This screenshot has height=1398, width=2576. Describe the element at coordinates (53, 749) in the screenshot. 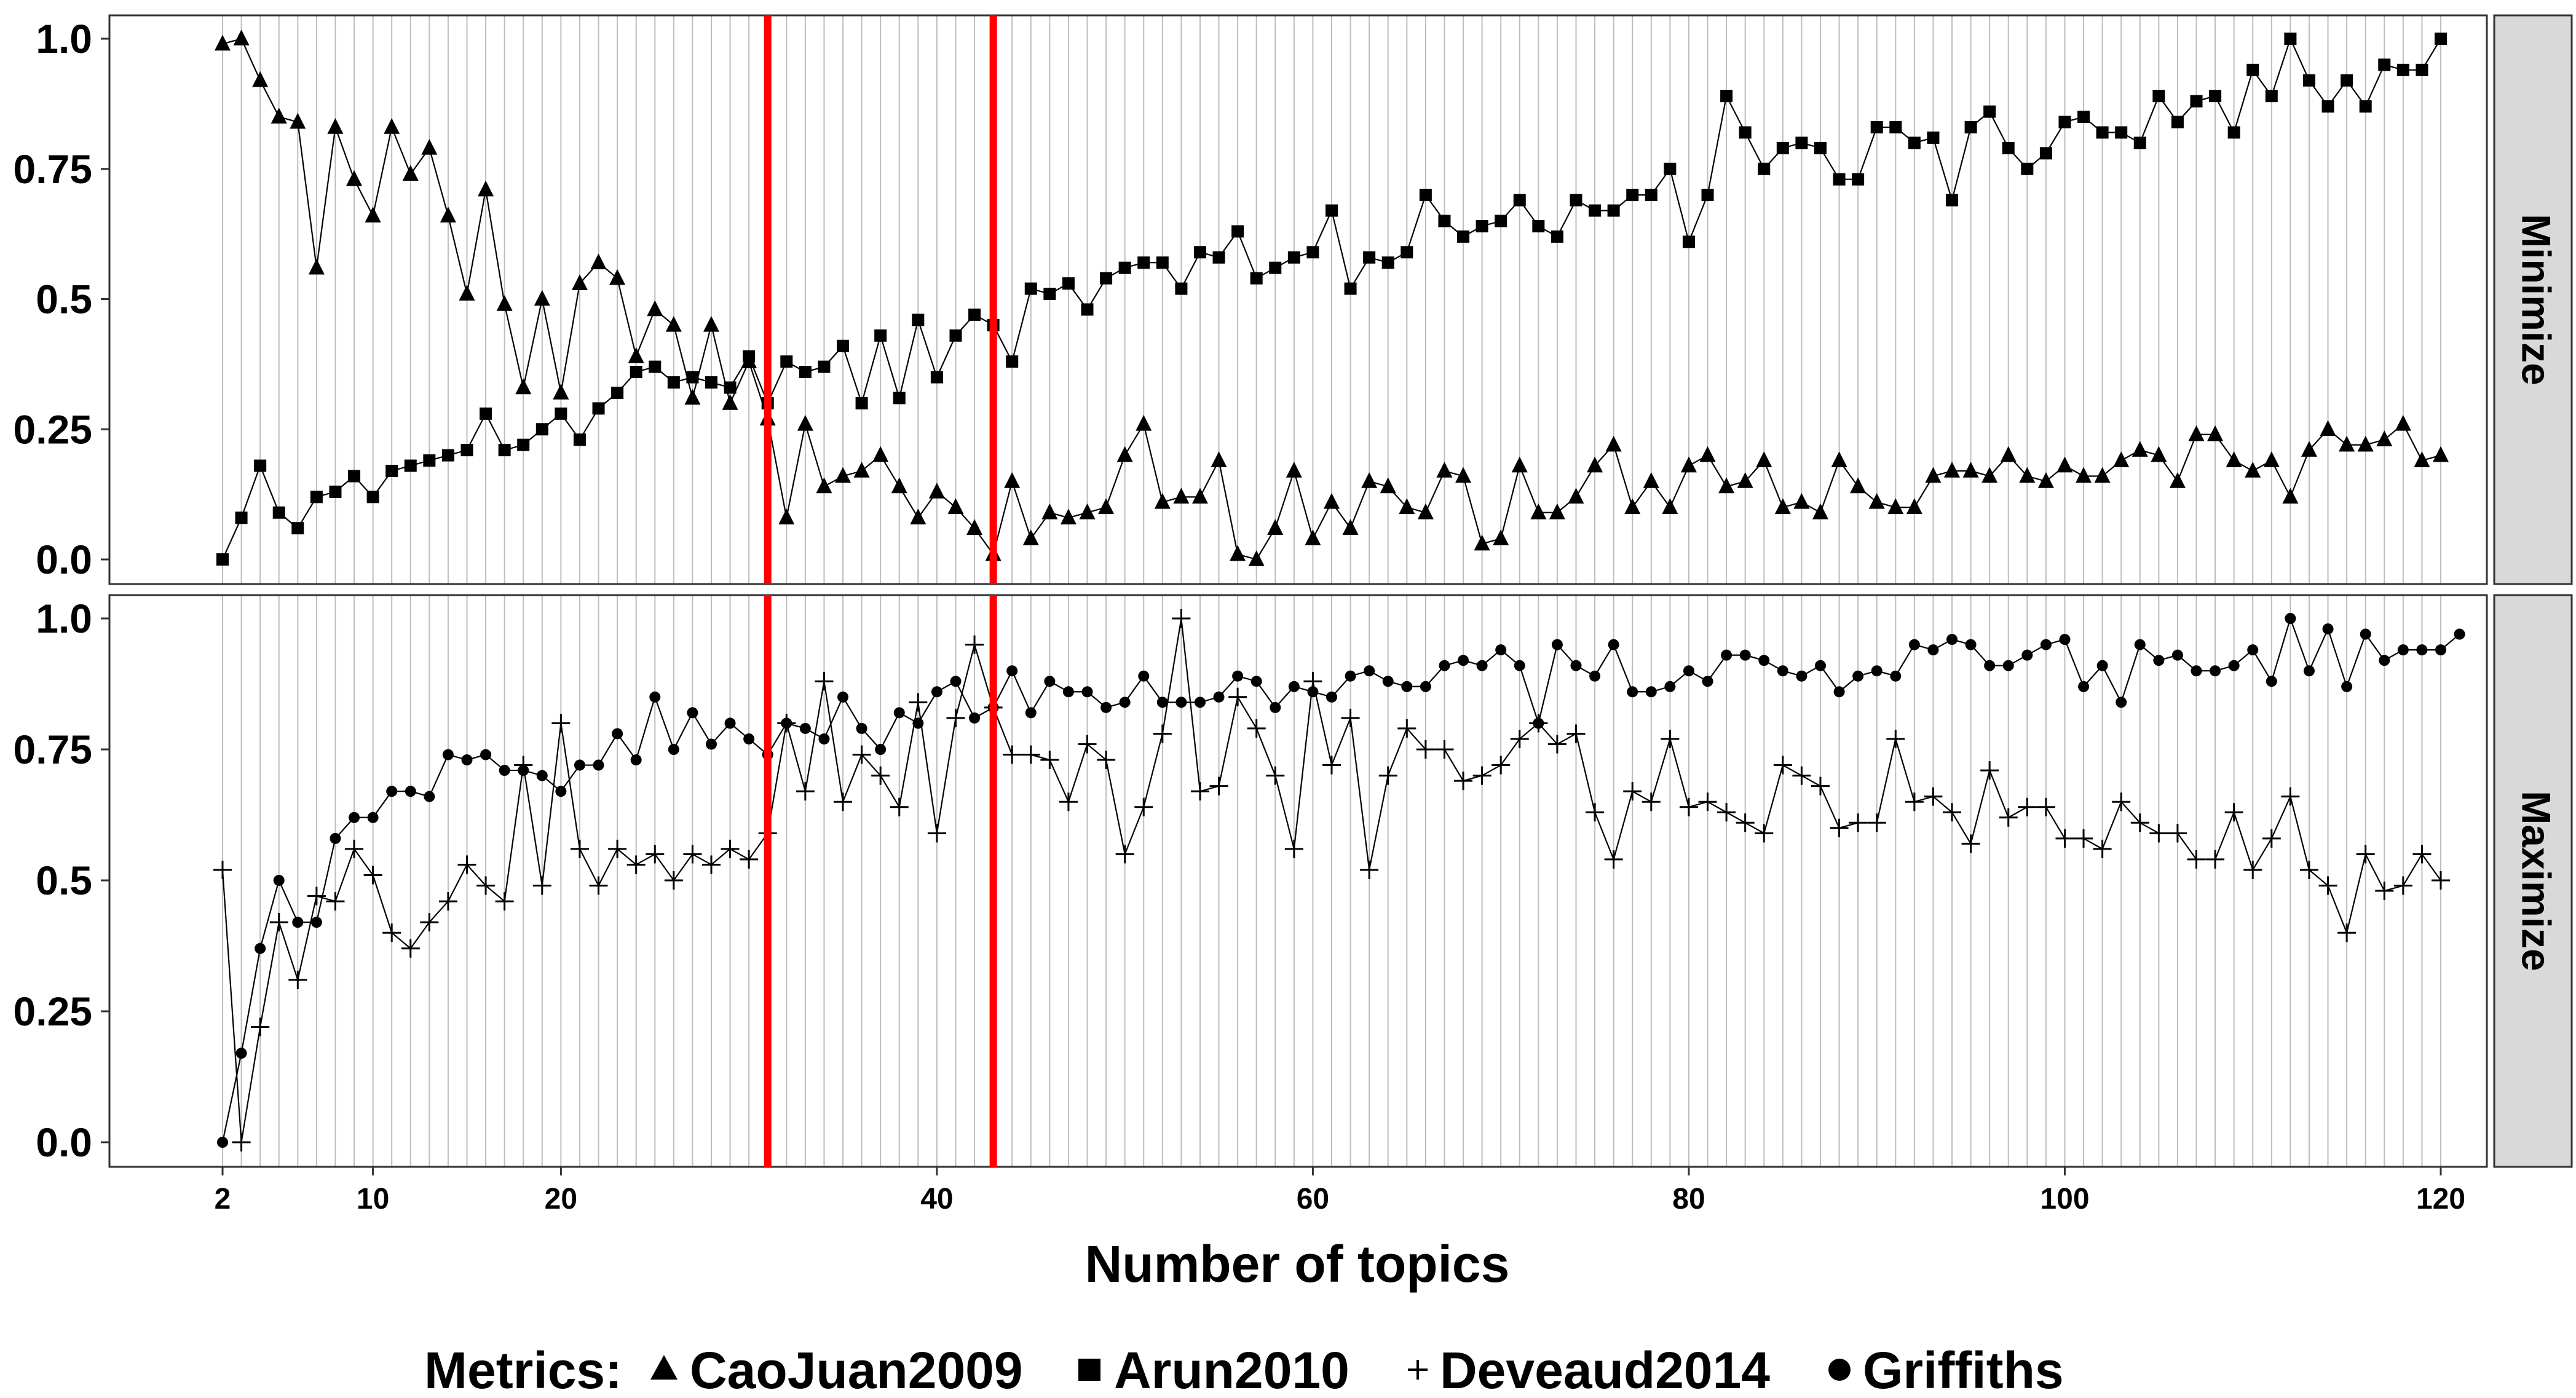

I see `y-tick-label: 0.75` at that location.